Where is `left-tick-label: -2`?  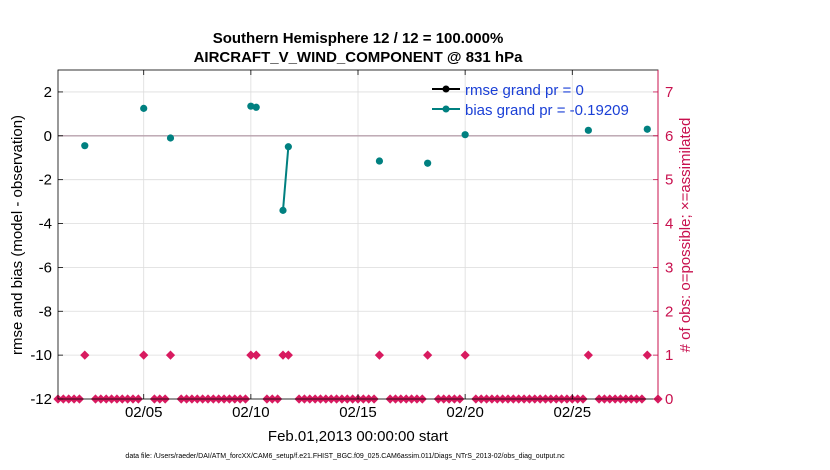
left-tick-label: -2 is located at coordinates (45, 180).